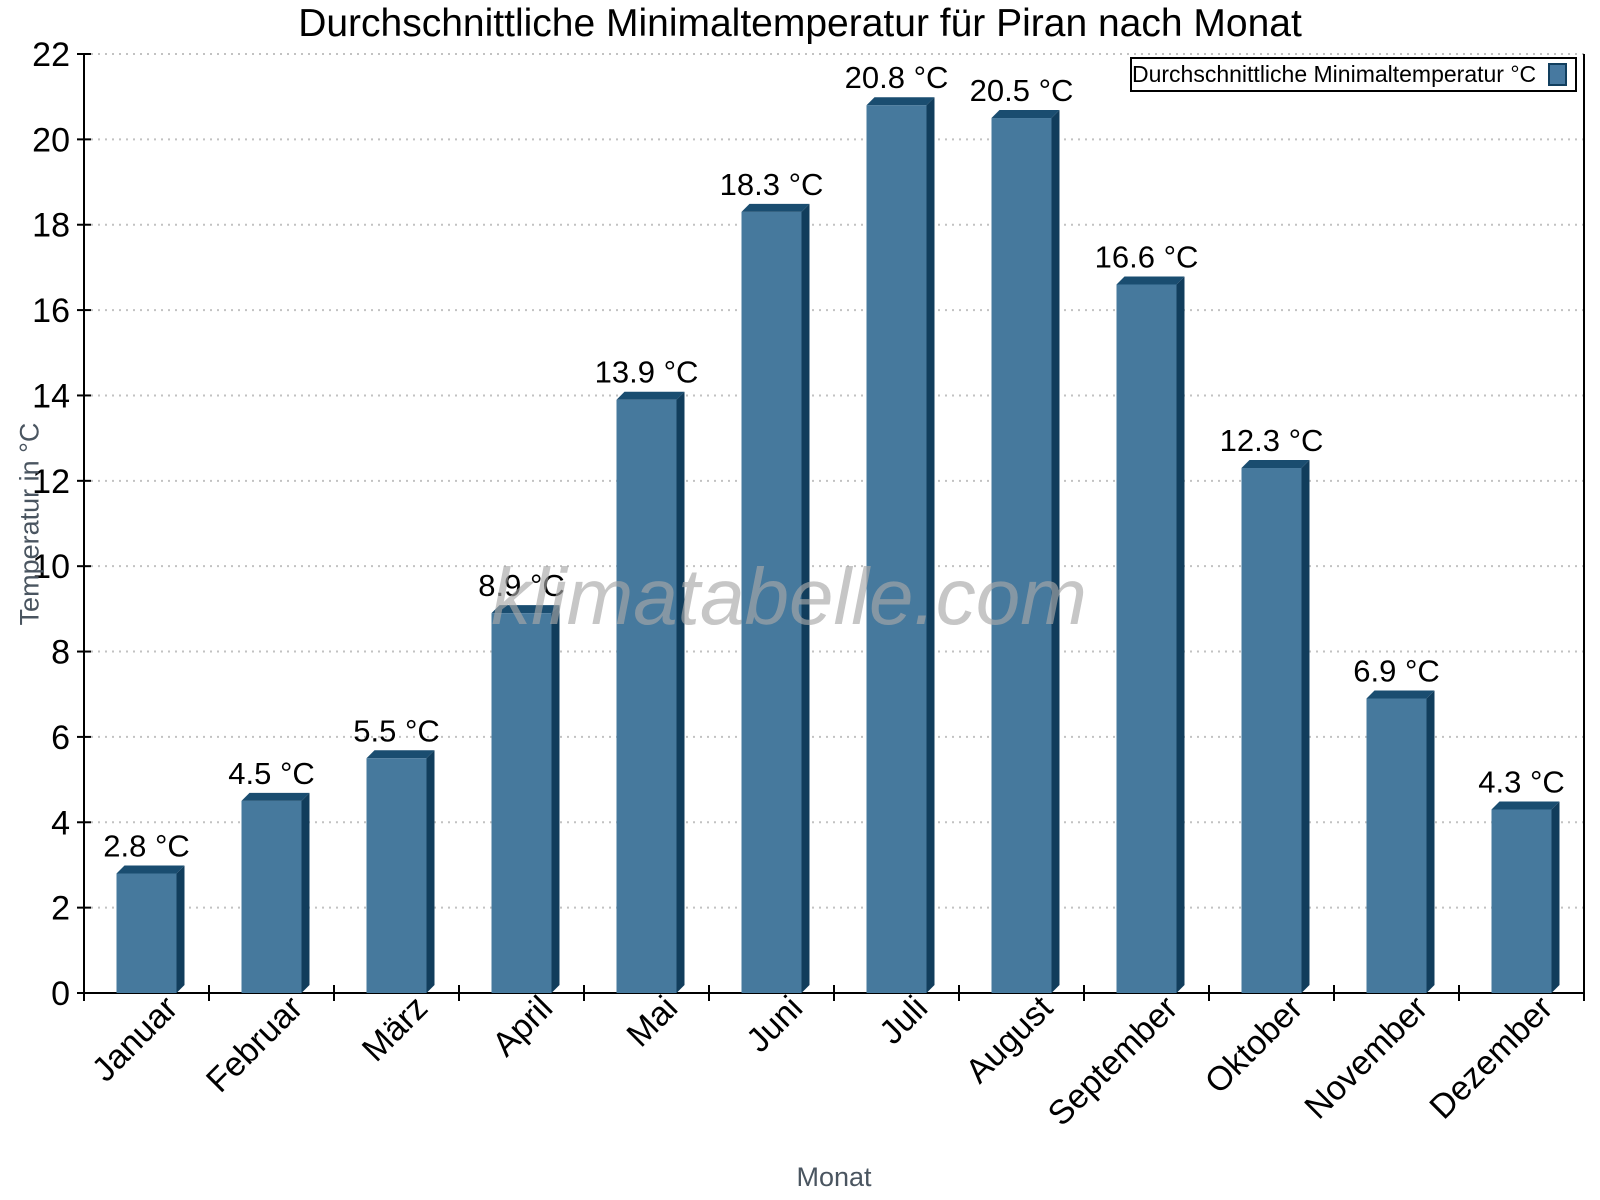  Describe the element at coordinates (1521, 781) in the screenshot. I see `value-label: 4.3 °C` at that location.